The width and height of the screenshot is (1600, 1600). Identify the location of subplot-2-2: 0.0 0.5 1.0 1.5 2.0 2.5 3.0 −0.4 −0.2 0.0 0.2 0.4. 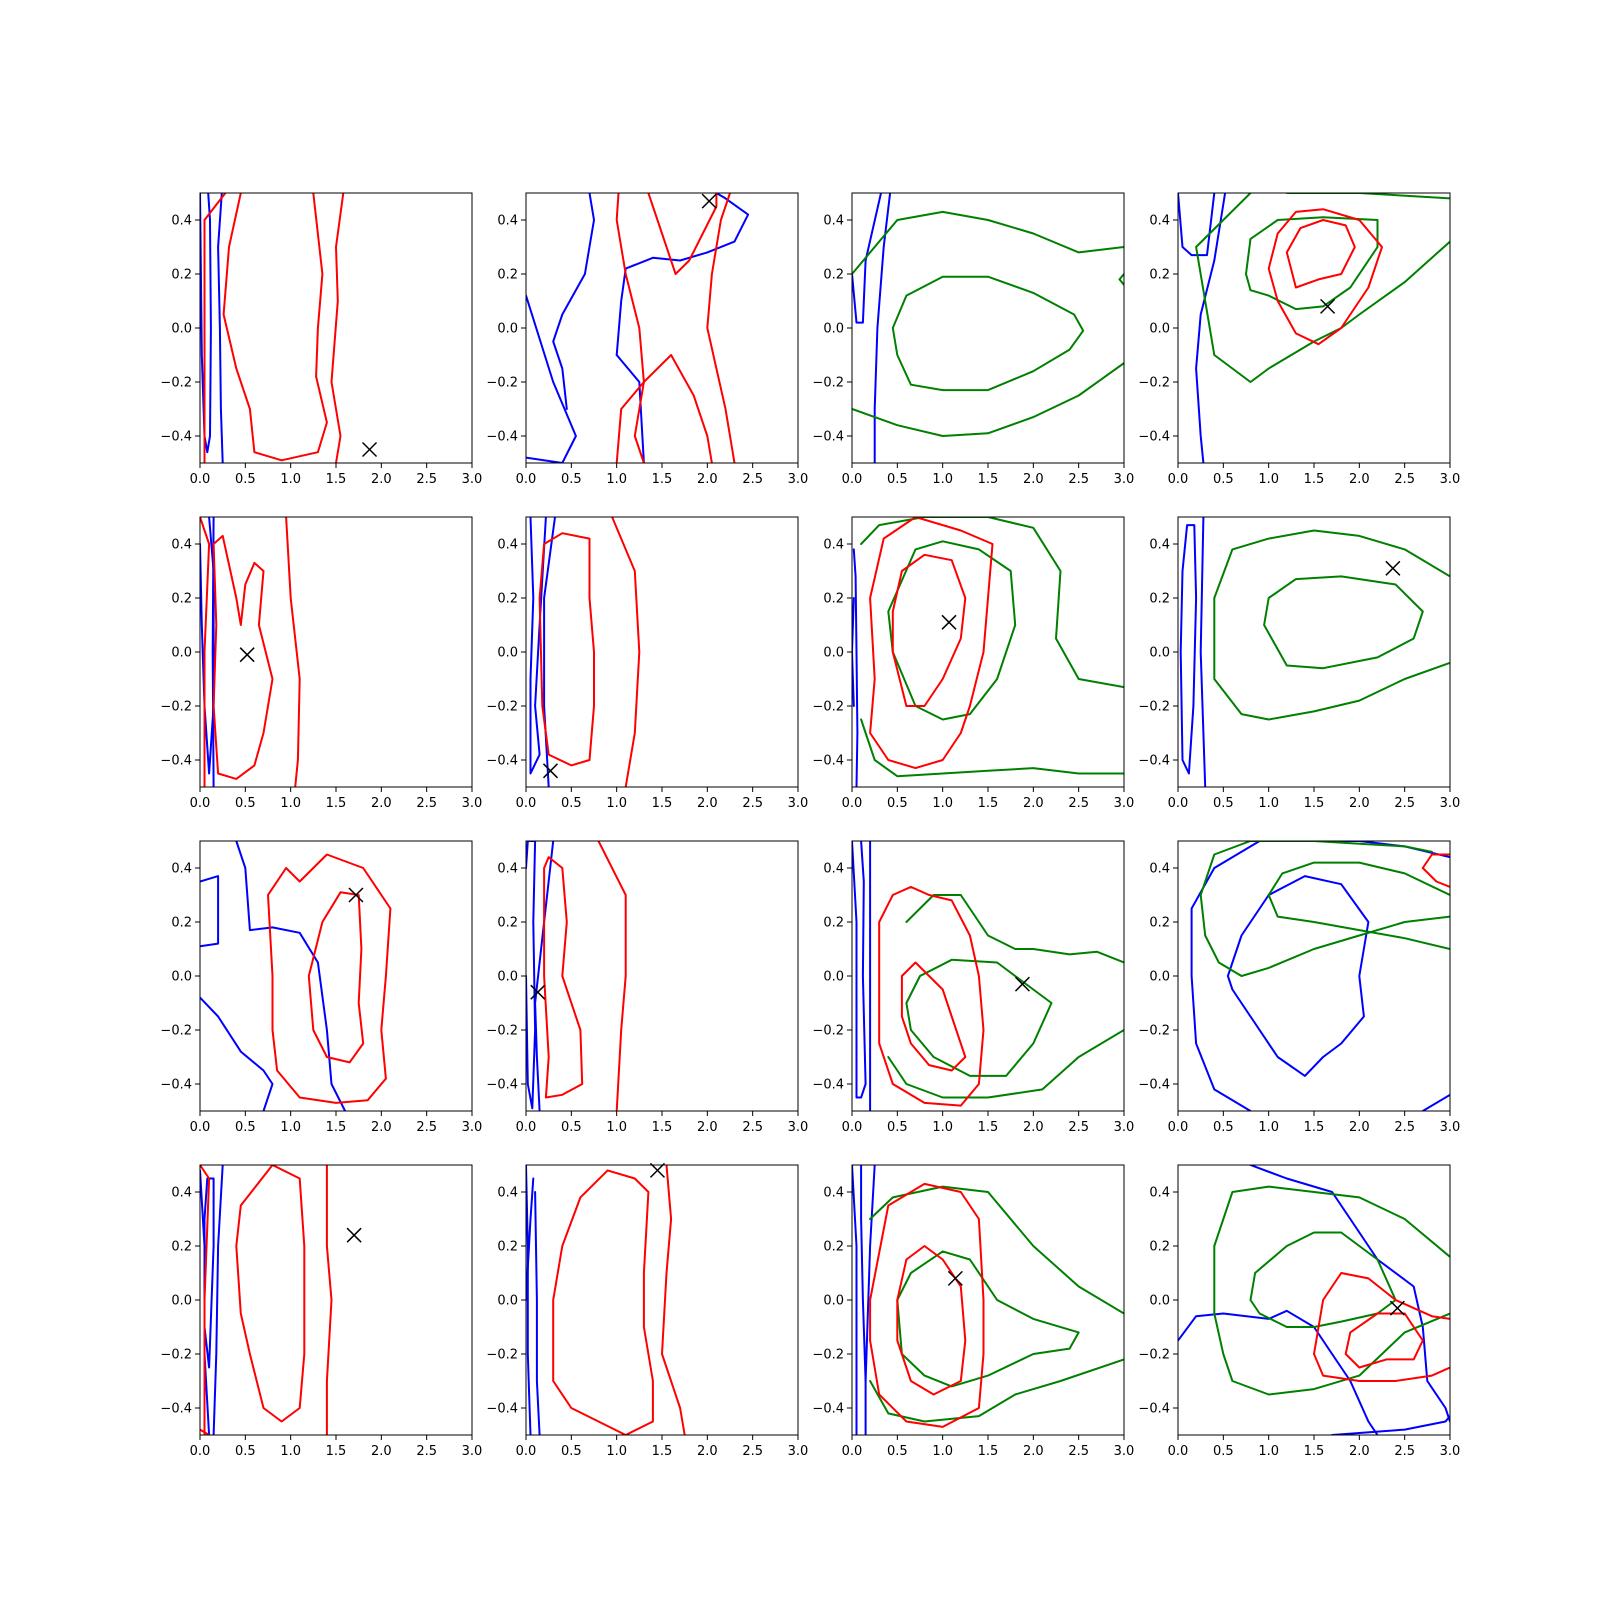
(647, 663).